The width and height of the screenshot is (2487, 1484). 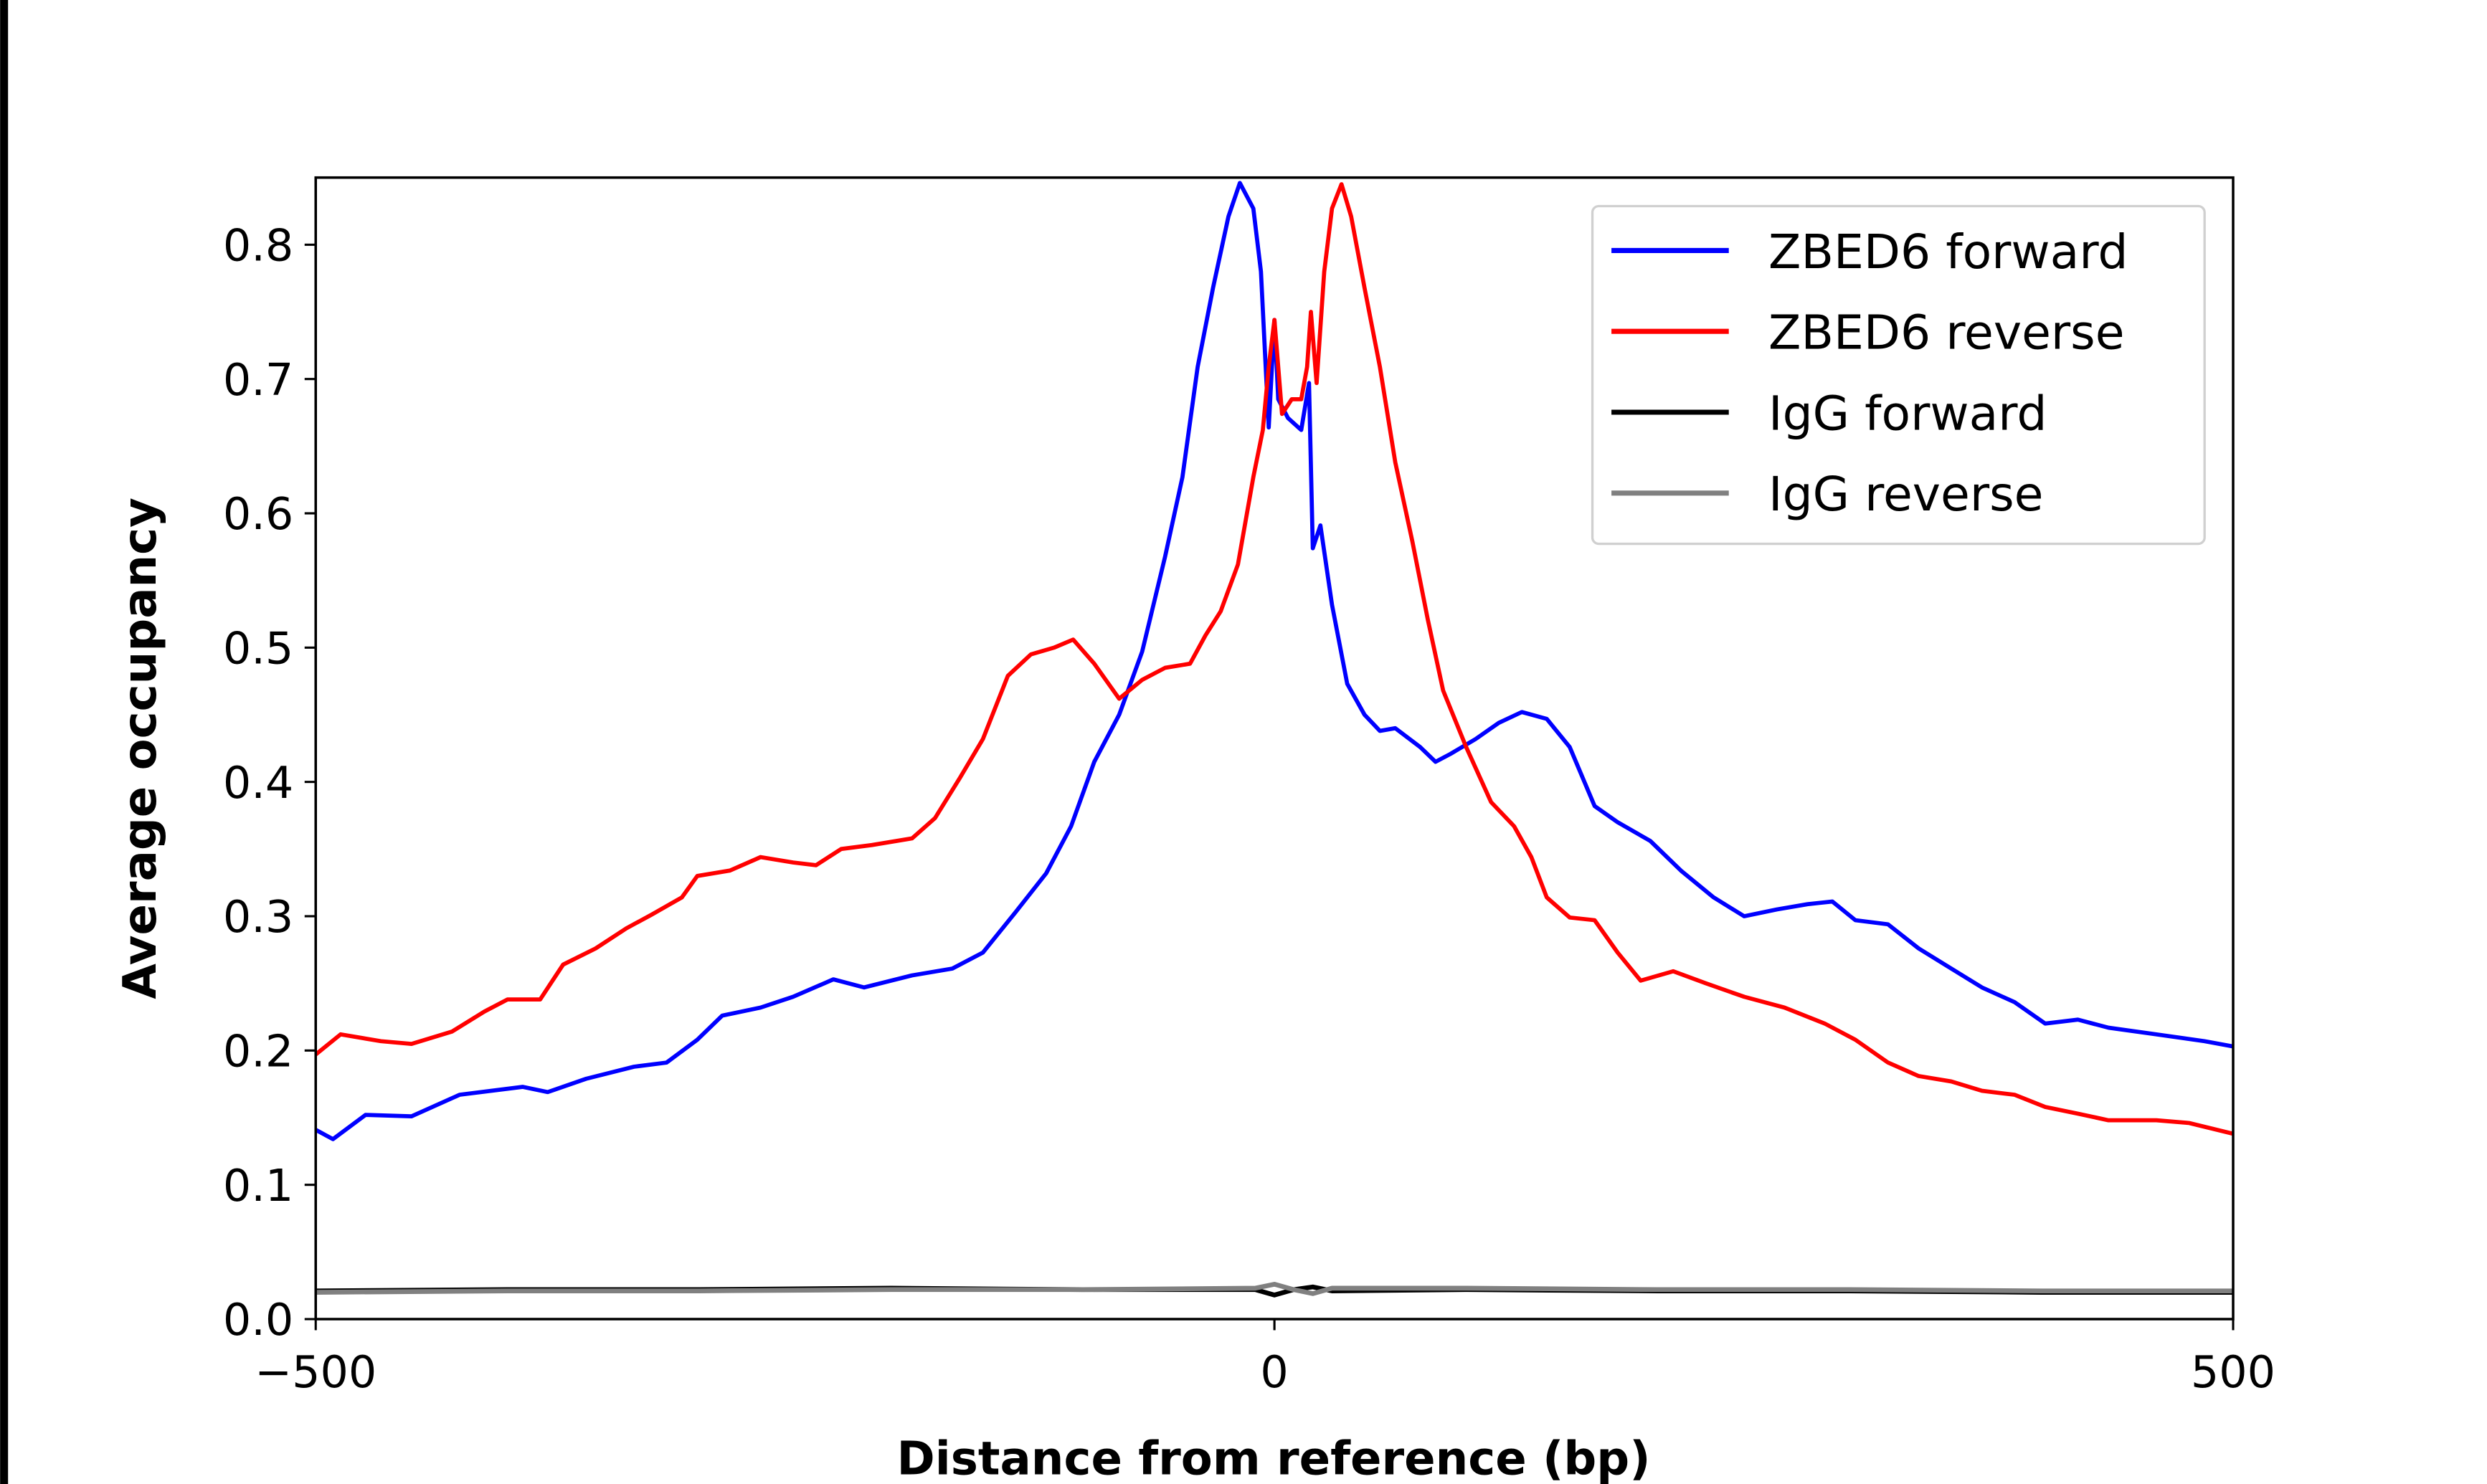 What do you see at coordinates (258, 245) in the screenshot?
I see `y-tick-label: 0.8` at bounding box center [258, 245].